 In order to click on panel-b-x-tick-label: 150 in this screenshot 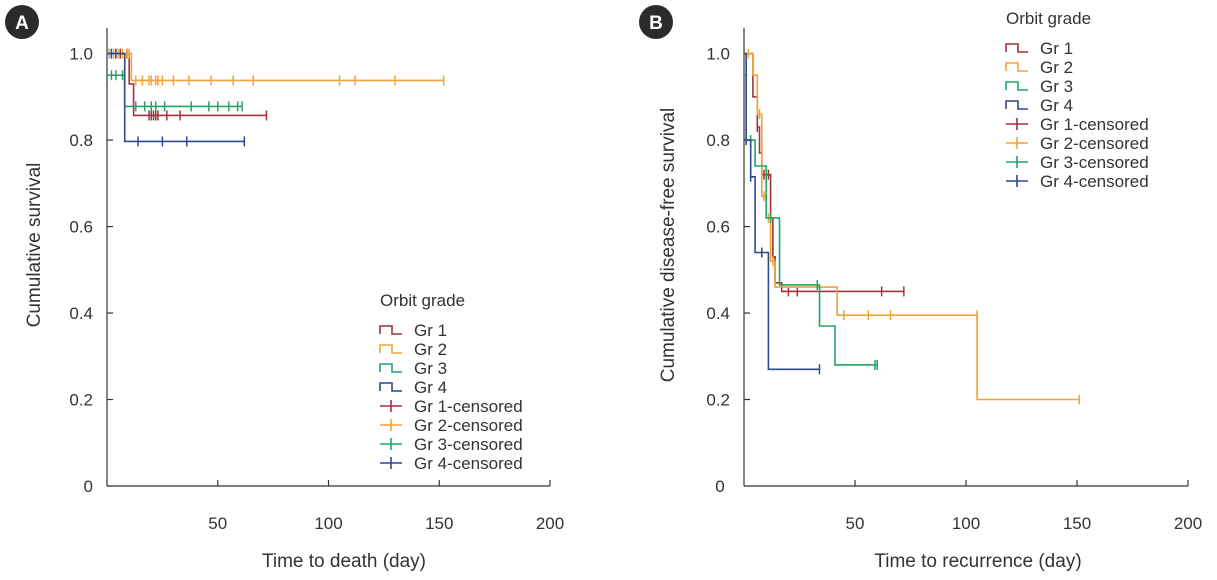, I will do `click(1077, 523)`.